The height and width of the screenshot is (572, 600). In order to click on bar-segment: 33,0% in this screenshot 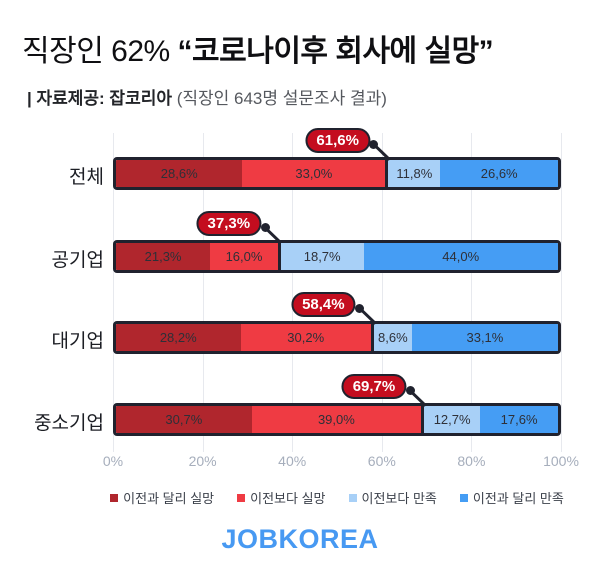, I will do `click(315, 173)`.